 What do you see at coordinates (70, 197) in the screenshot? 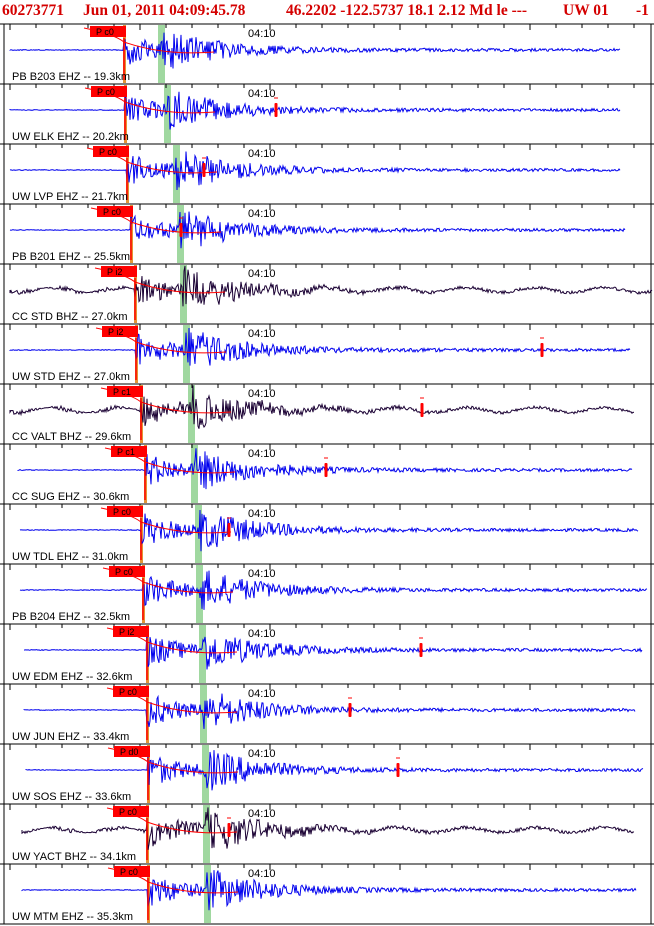
I see `station-label: UW LVP EHZ -- 21.7km` at bounding box center [70, 197].